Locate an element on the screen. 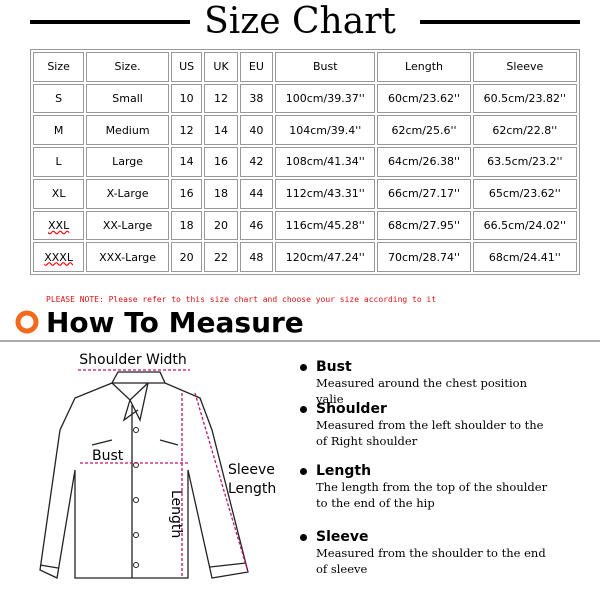 The width and height of the screenshot is (600, 600). measure-title: Bust is located at coordinates (427, 367).